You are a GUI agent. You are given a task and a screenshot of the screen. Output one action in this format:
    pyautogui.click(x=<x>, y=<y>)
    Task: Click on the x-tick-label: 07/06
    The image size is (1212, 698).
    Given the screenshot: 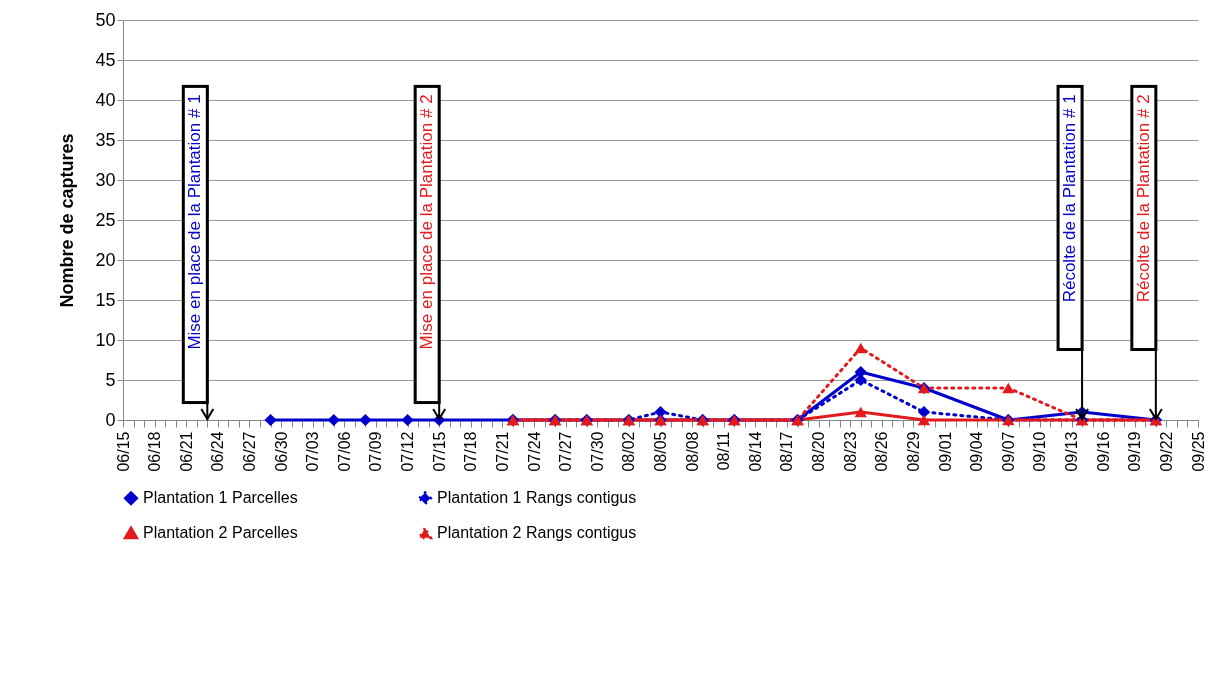 What is the action you would take?
    pyautogui.click(x=344, y=451)
    